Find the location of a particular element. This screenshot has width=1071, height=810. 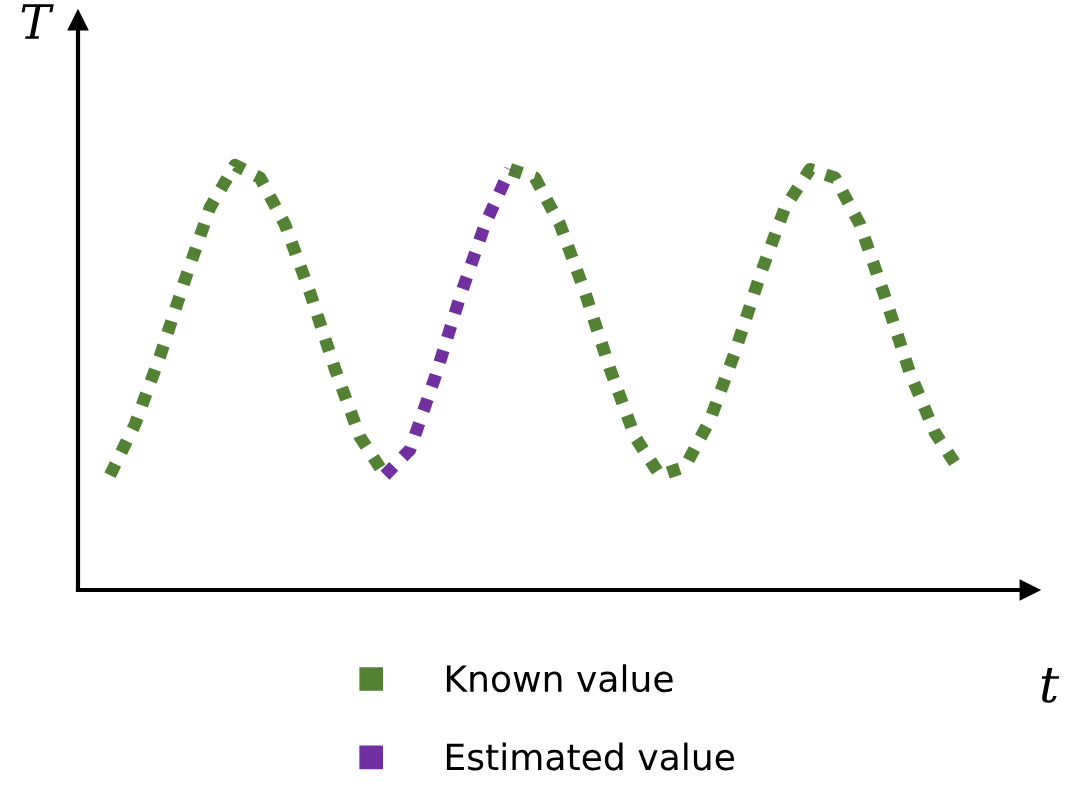

legend-label: Estimated value is located at coordinates (590, 756).